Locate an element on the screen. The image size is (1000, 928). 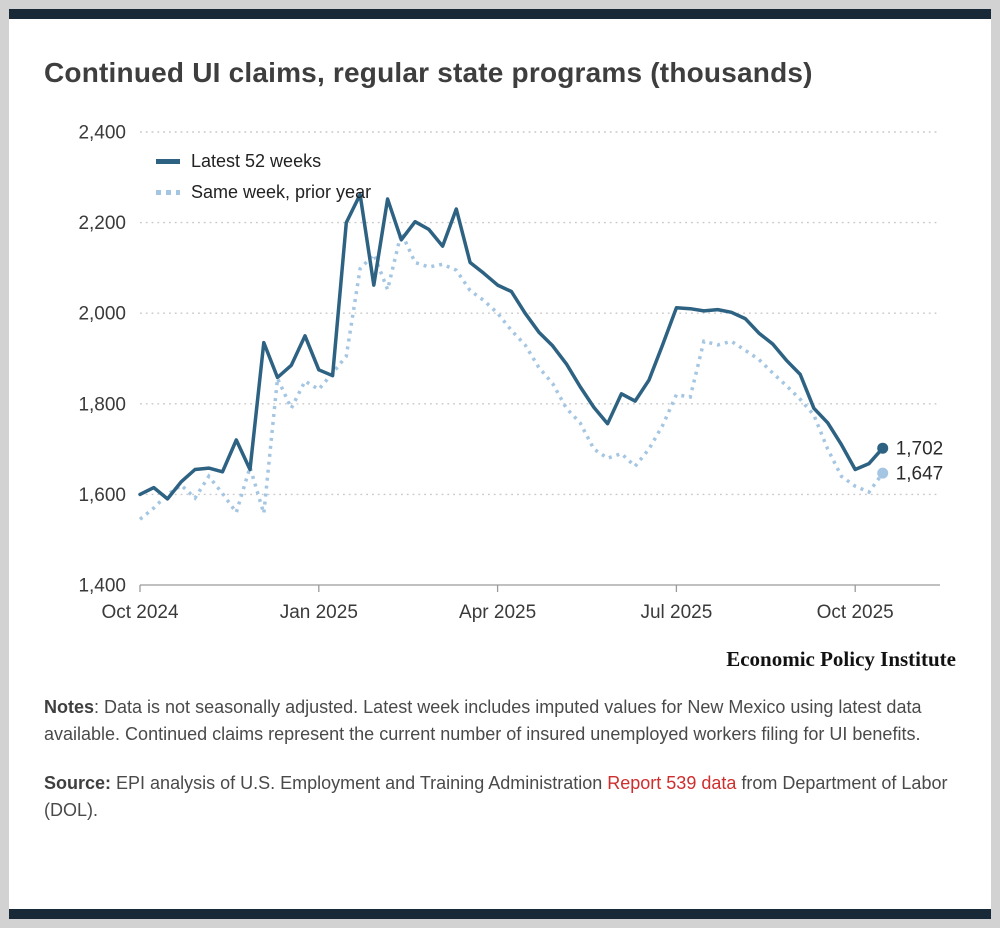
y-tick-label: 1,600 is located at coordinates (102, 495).